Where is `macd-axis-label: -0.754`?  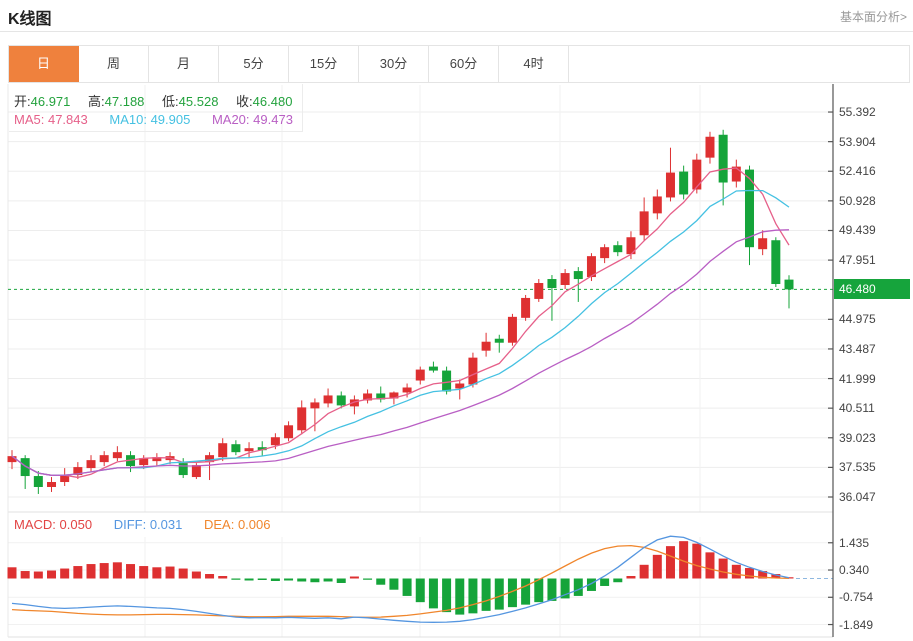 macd-axis-label: -0.754 is located at coordinates (856, 597).